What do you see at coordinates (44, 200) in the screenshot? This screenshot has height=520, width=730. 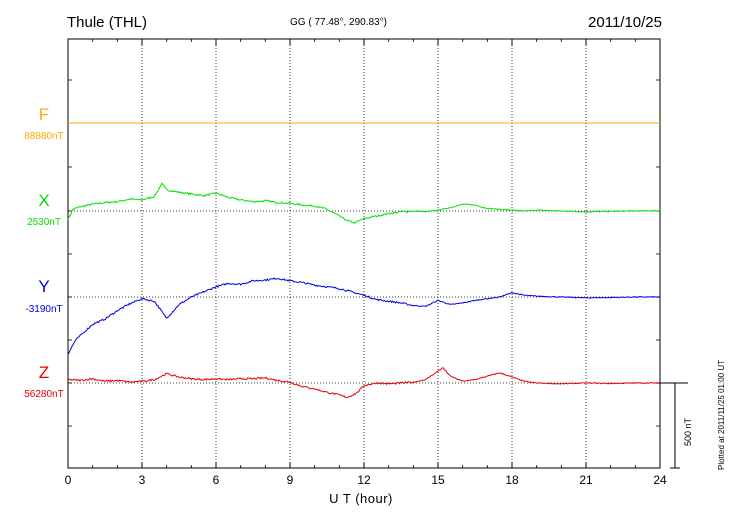 I see `component-label-x: X` at bounding box center [44, 200].